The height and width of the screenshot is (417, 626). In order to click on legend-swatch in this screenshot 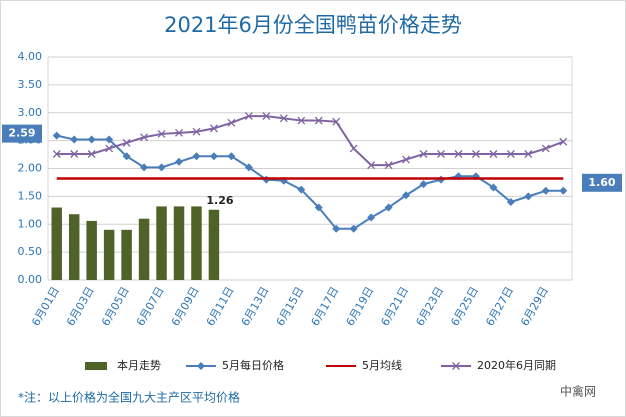, I will do `click(96, 366)`.